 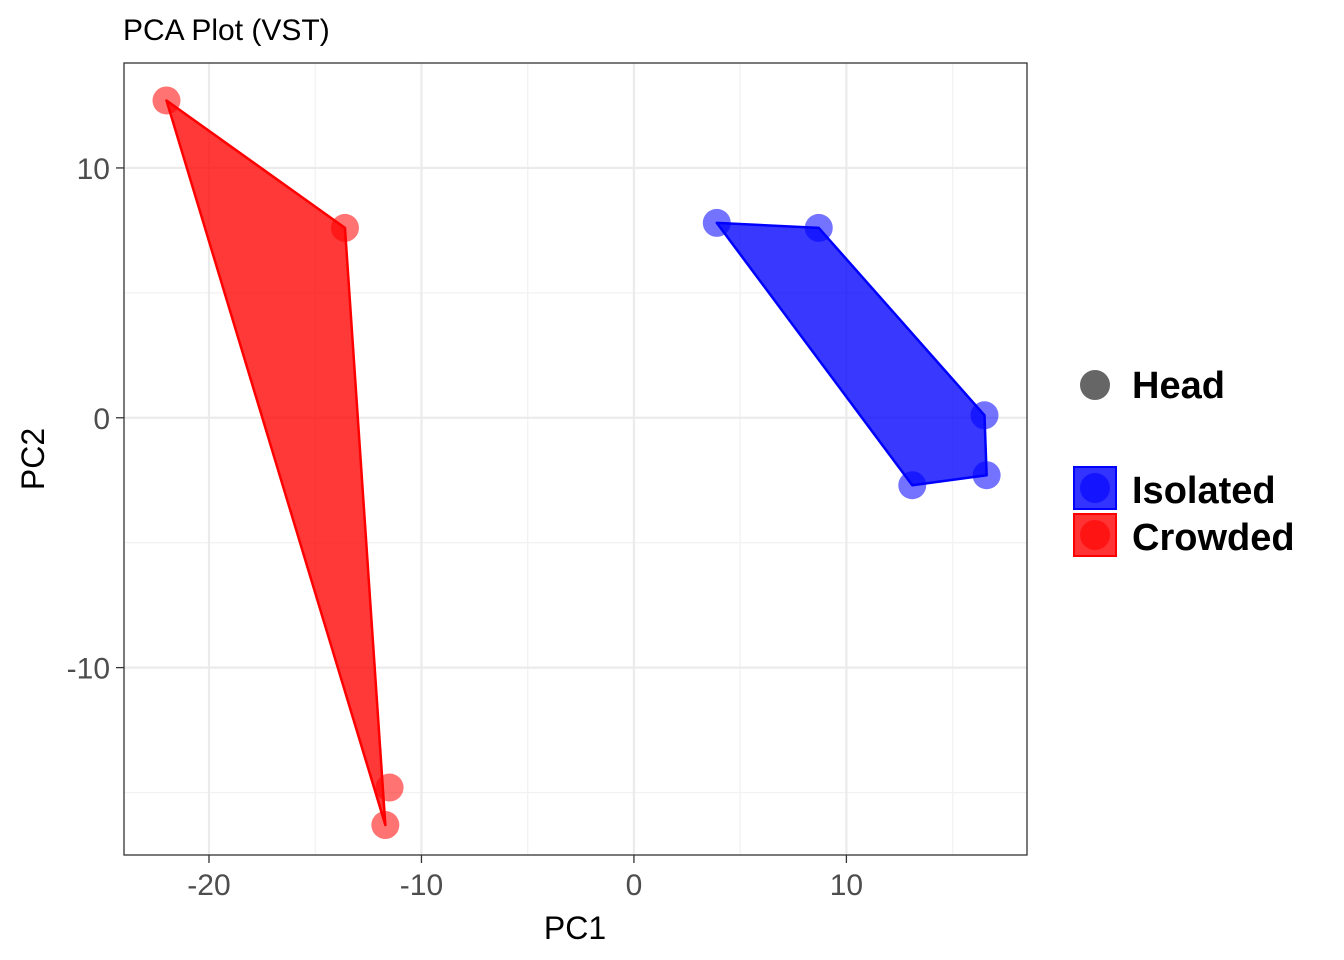 I want to click on y-tick-label: -10, so click(x=88, y=669).